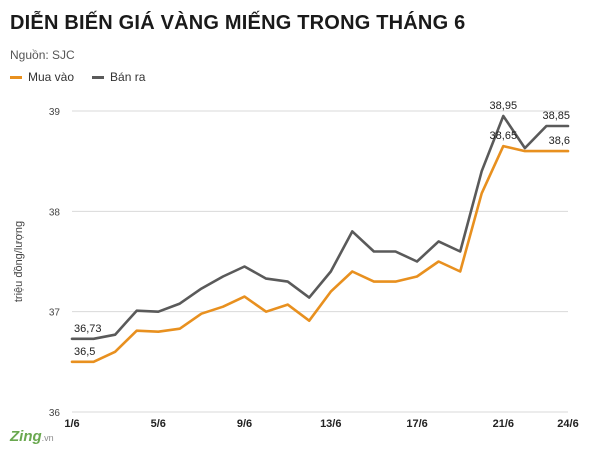 This screenshot has height=453, width=600. Describe the element at coordinates (503, 424) in the screenshot. I see `x-tick-label: 21/6` at that location.